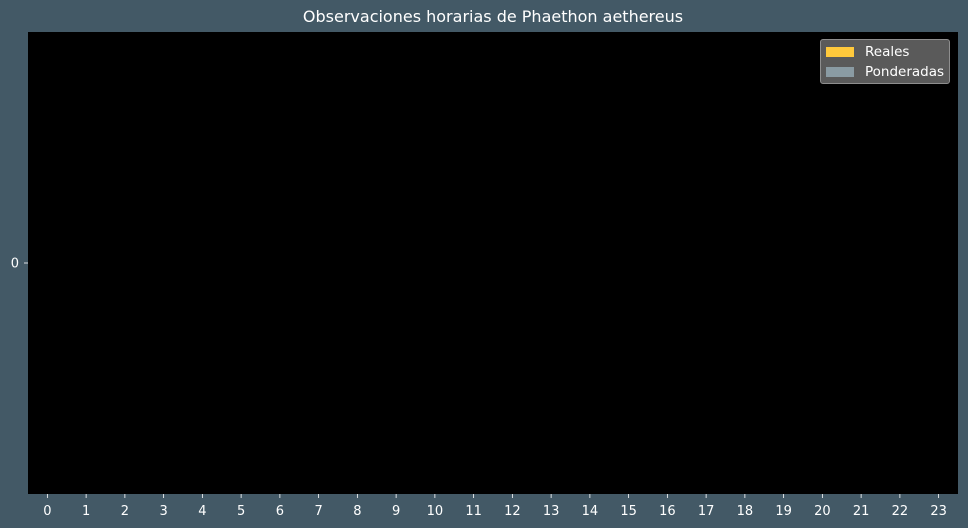 The width and height of the screenshot is (968, 528). What do you see at coordinates (745, 511) in the screenshot?
I see `x-tick-label: 18` at bounding box center [745, 511].